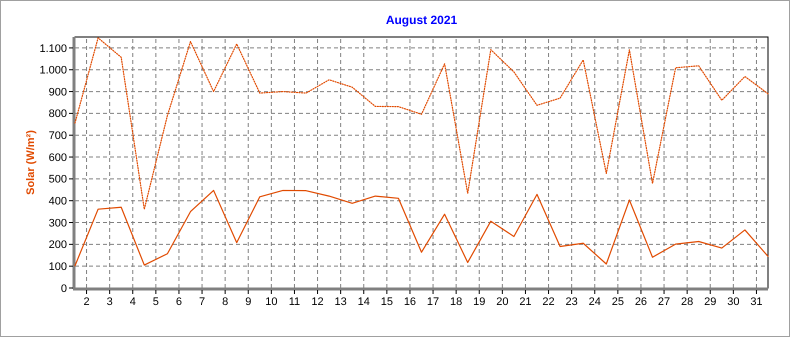 Image resolution: width=792 pixels, height=337 pixels. What do you see at coordinates (410, 302) in the screenshot?
I see `x-tick-label: 16` at bounding box center [410, 302].